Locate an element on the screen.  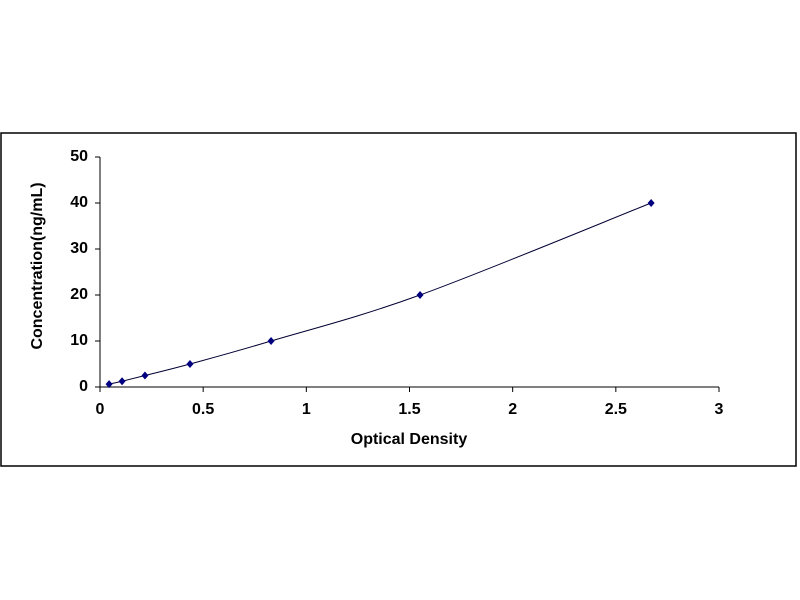
y-tick-label: 40 is located at coordinates (79, 202).